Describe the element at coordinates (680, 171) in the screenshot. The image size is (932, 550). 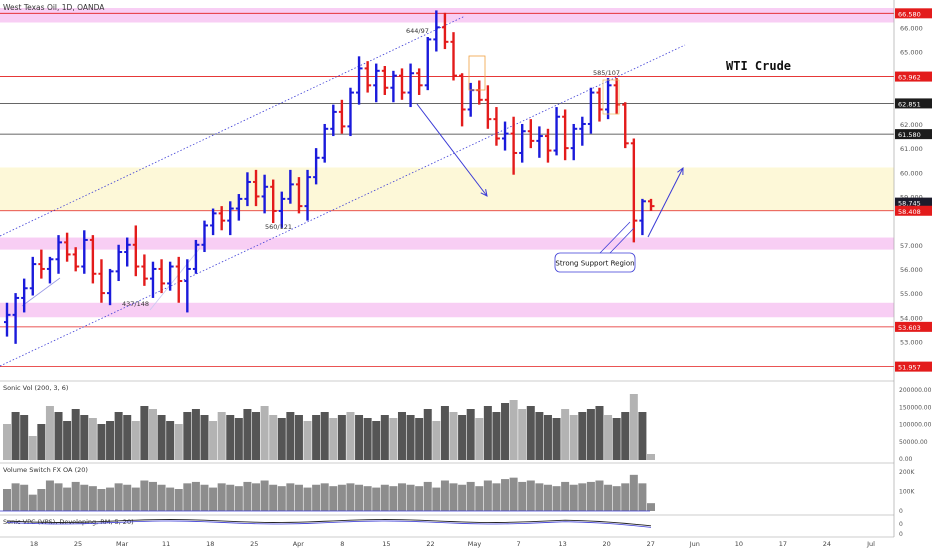
I see `up-arrow-head` at that location.